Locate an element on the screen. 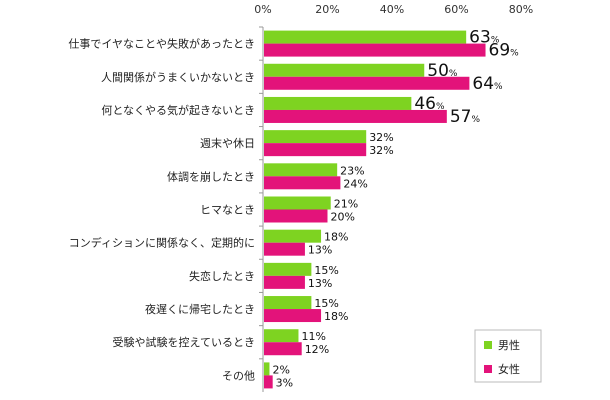  x-axis-ticks: 0% 20% 40% 60% 80% is located at coordinates (393, 9).